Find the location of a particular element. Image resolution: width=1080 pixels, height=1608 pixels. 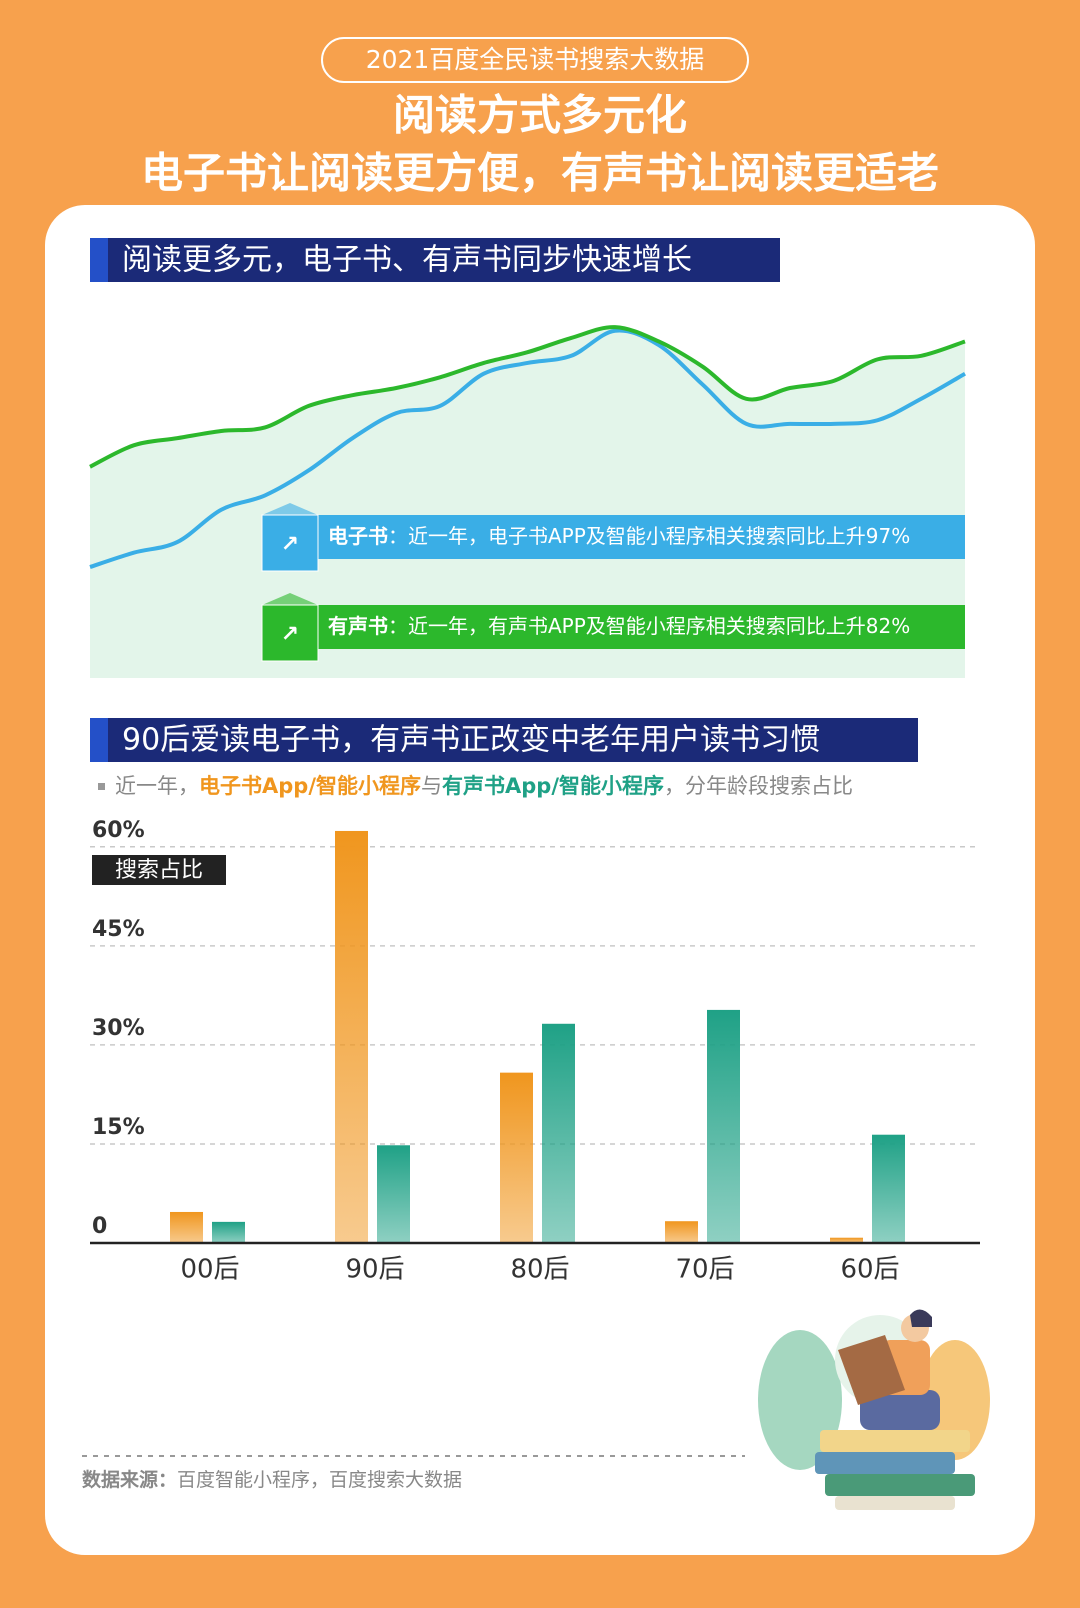

y-axis-label: 搜索占比 is located at coordinates (159, 870).